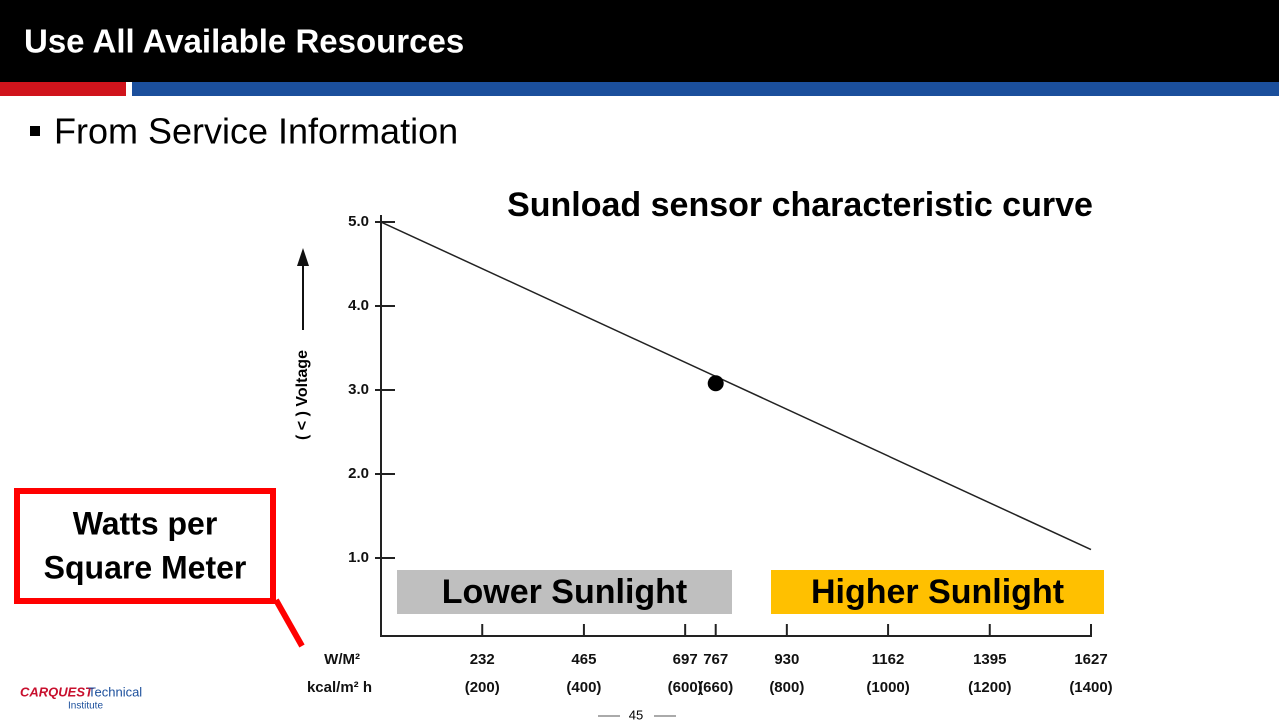 The image size is (1279, 723). What do you see at coordinates (482, 659) in the screenshot?
I see `x-tick-label: 232` at bounding box center [482, 659].